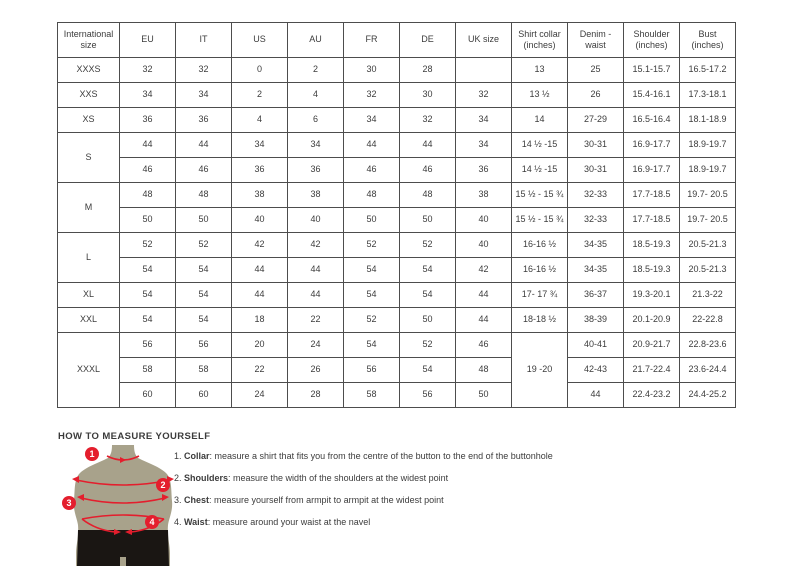  Describe the element at coordinates (707, 395) in the screenshot. I see `table-cell: 24.4-25.2` at that location.